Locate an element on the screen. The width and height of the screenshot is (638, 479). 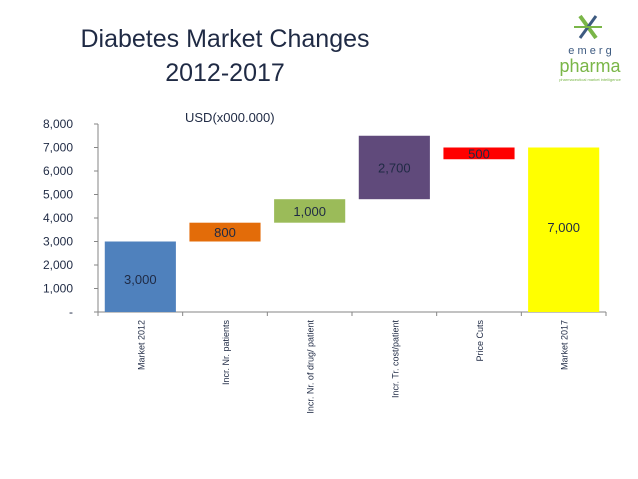
logo-cross-icon is located at coordinates (588, 27).